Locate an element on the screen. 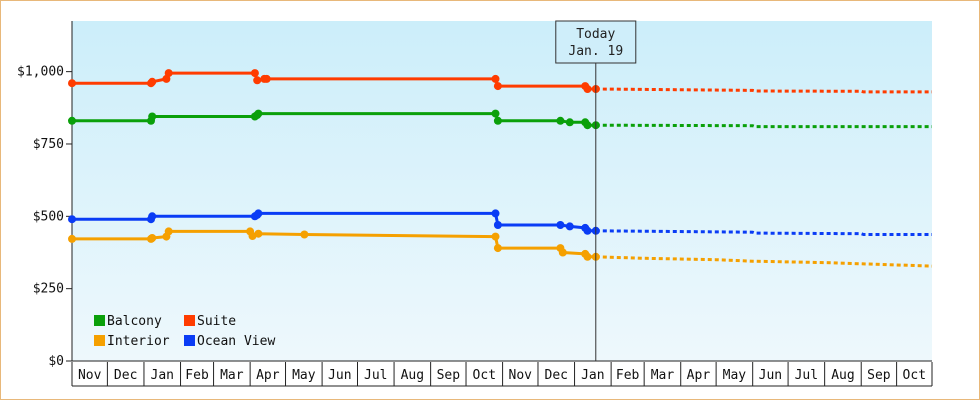  y-tick-label: $0 is located at coordinates (56, 361).